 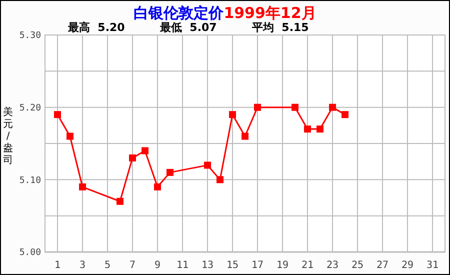 I want to click on x-tick-label: 1, so click(x=57, y=265).